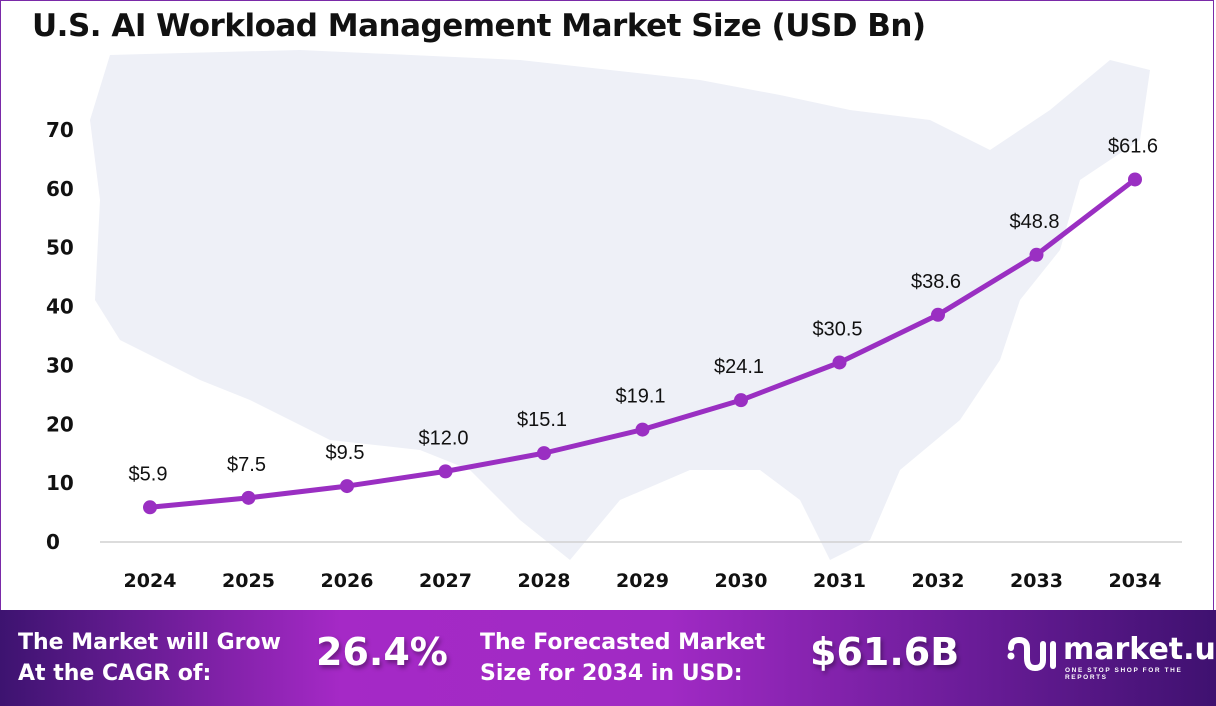 The image size is (1216, 706). Describe the element at coordinates (60, 424) in the screenshot. I see `y-tick-label: 20` at that location.